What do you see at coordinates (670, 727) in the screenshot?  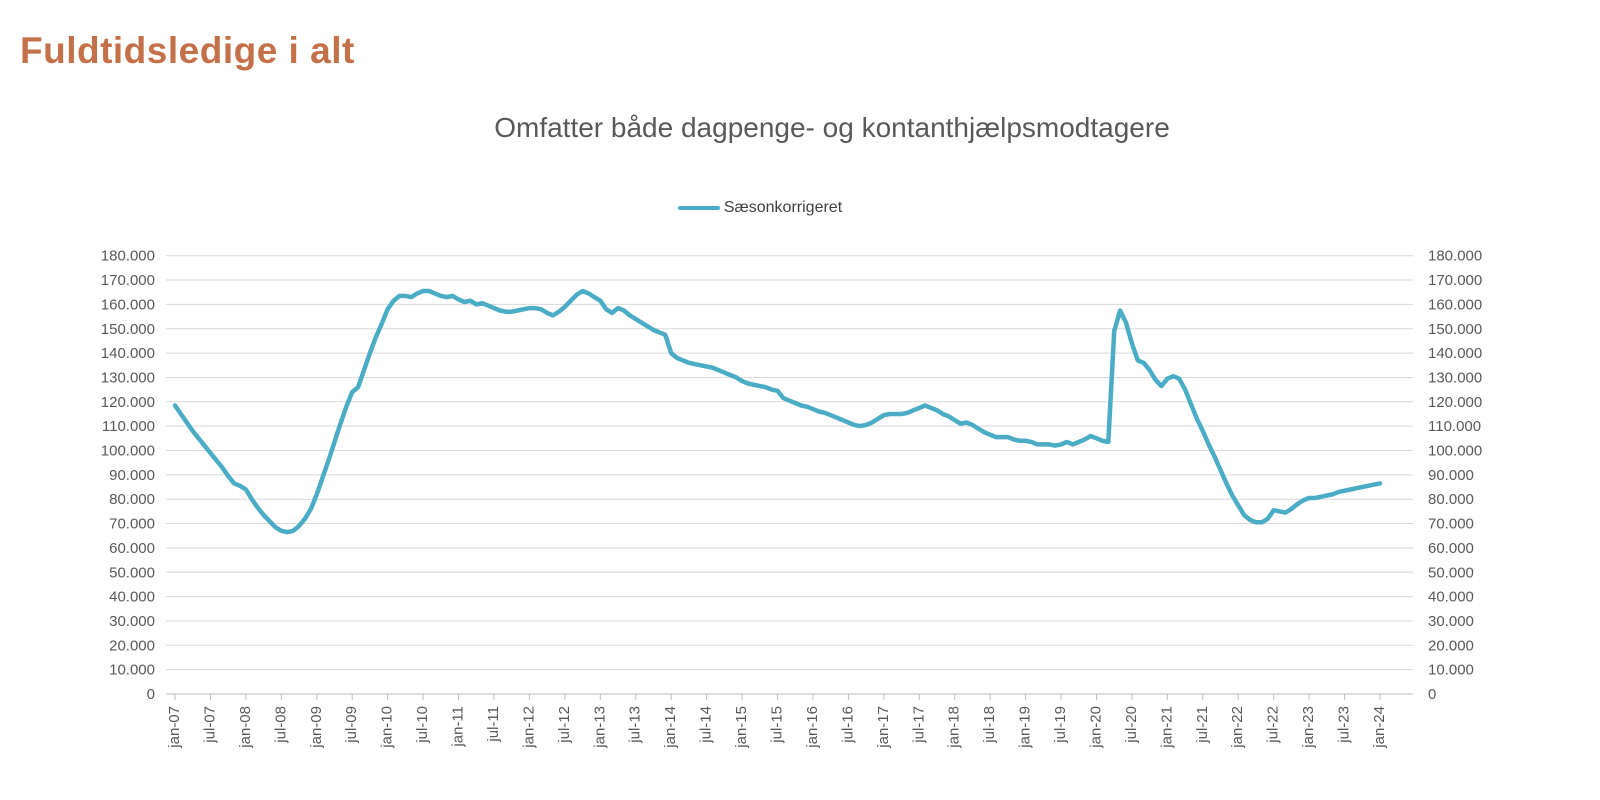 I see `x-axis-label: jan-14` at bounding box center [670, 727].